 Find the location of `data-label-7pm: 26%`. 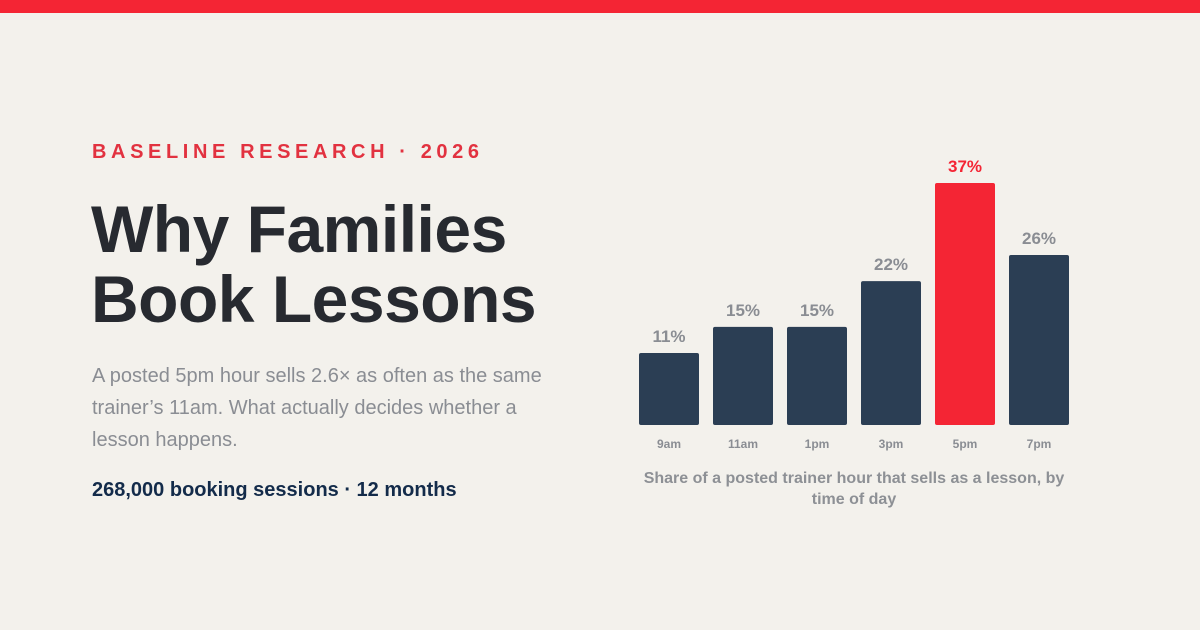

data-label-7pm: 26% is located at coordinates (1039, 238).